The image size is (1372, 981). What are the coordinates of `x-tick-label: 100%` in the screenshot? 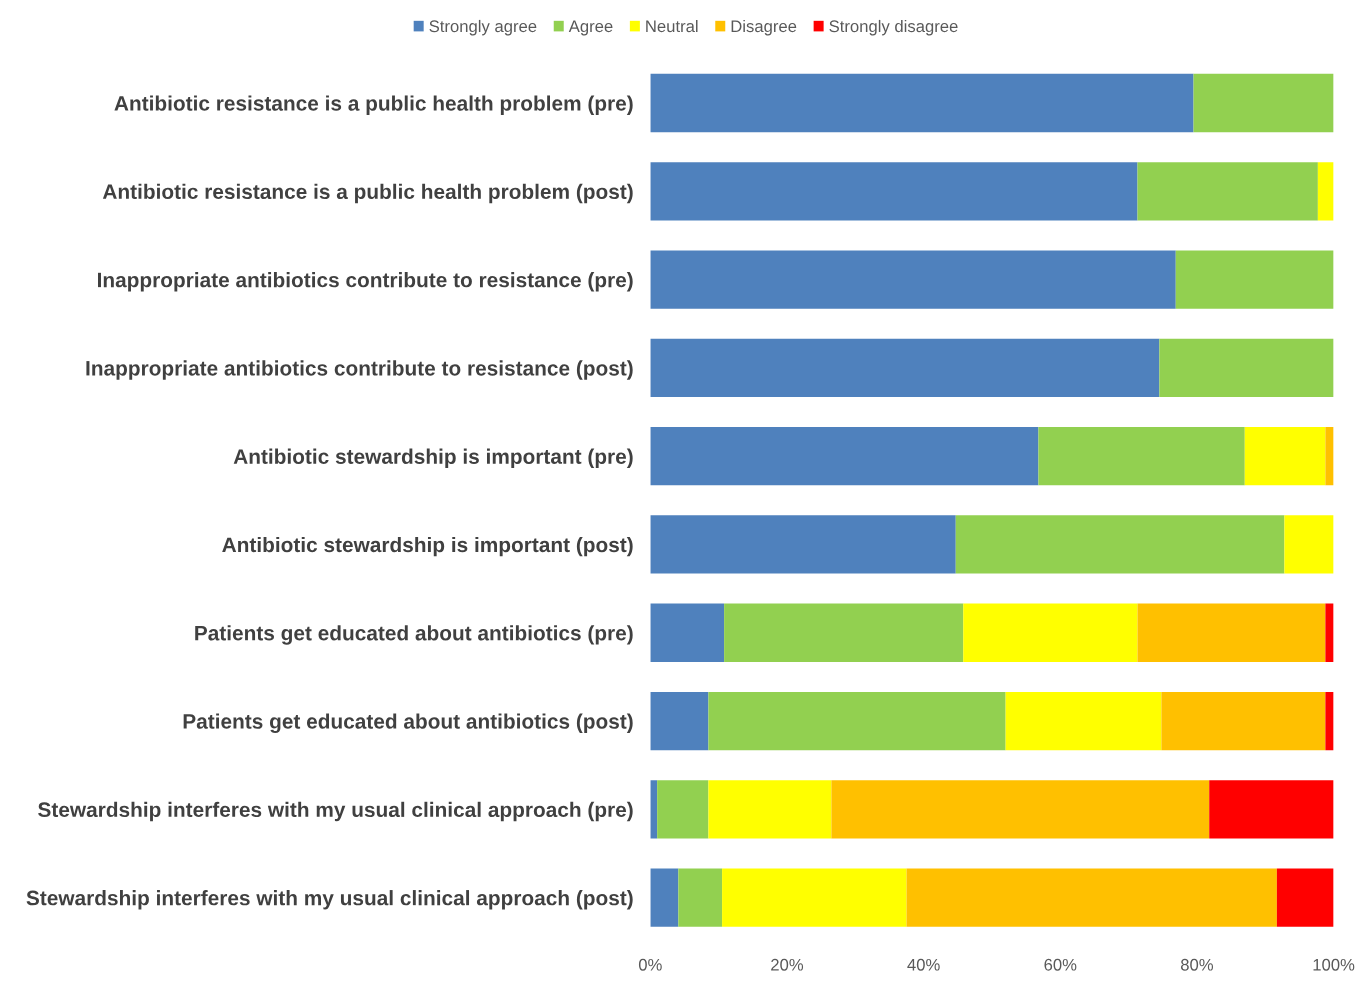 It's located at (1334, 964).